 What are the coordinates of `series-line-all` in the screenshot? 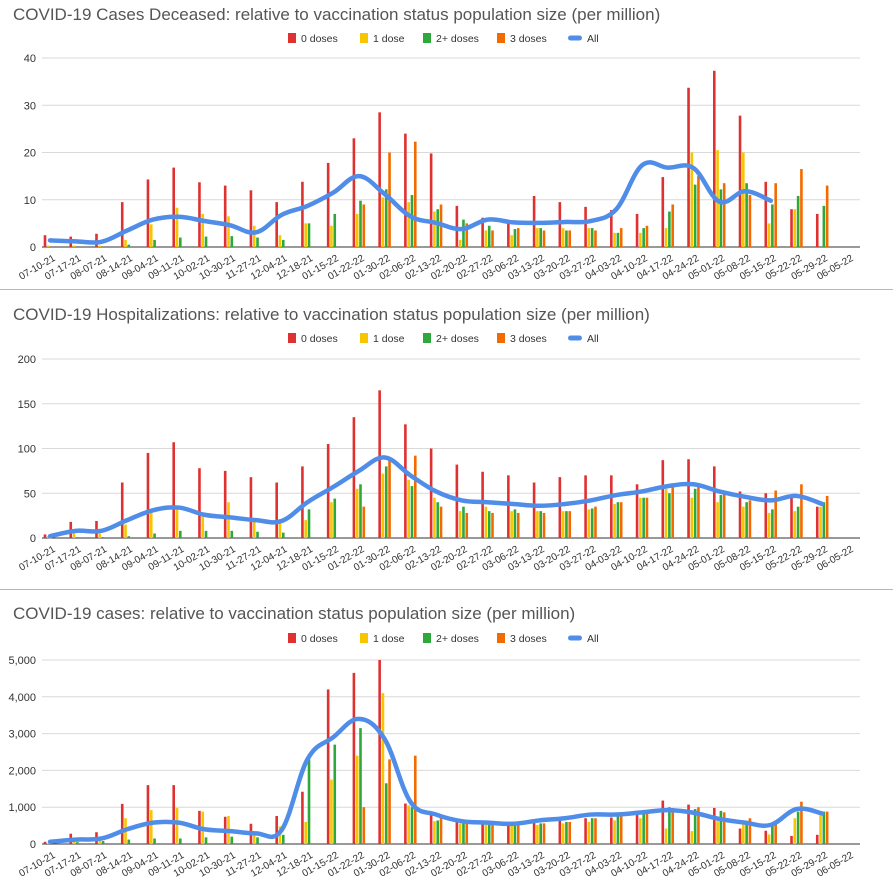 It's located at (436, 780).